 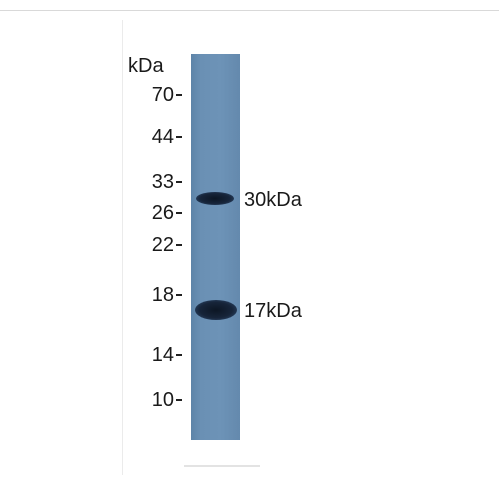 I want to click on blot-lane, so click(x=215, y=247).